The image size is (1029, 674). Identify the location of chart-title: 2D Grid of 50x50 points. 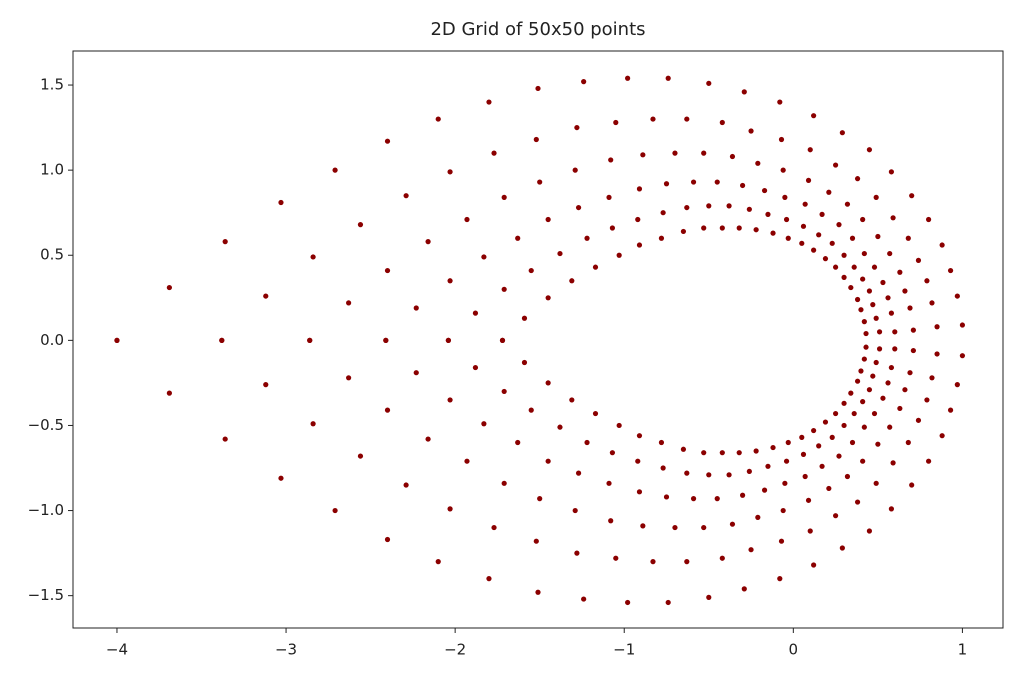
(537, 29).